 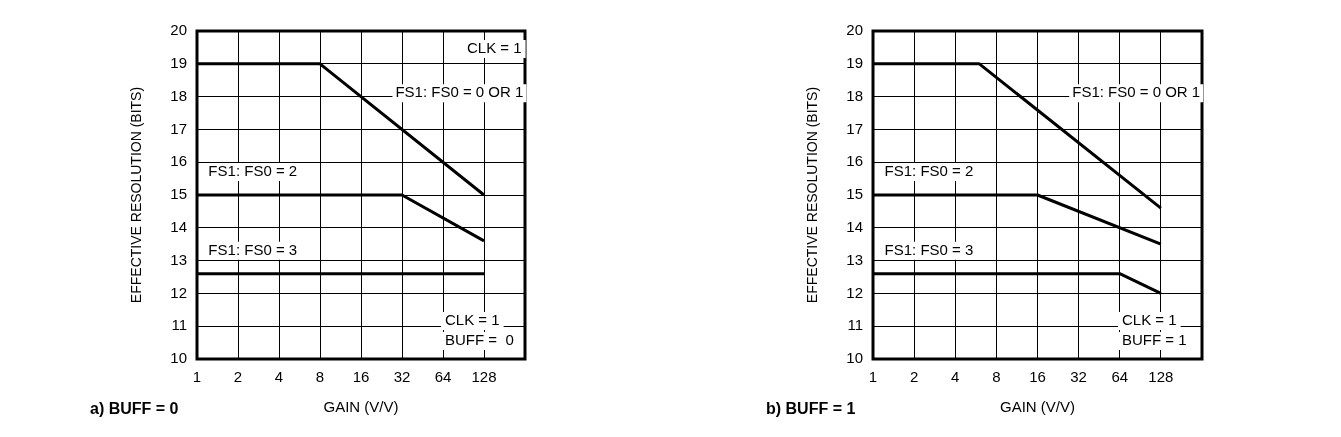 What do you see at coordinates (811, 409) in the screenshot?
I see `text: b) BUFF = 1` at bounding box center [811, 409].